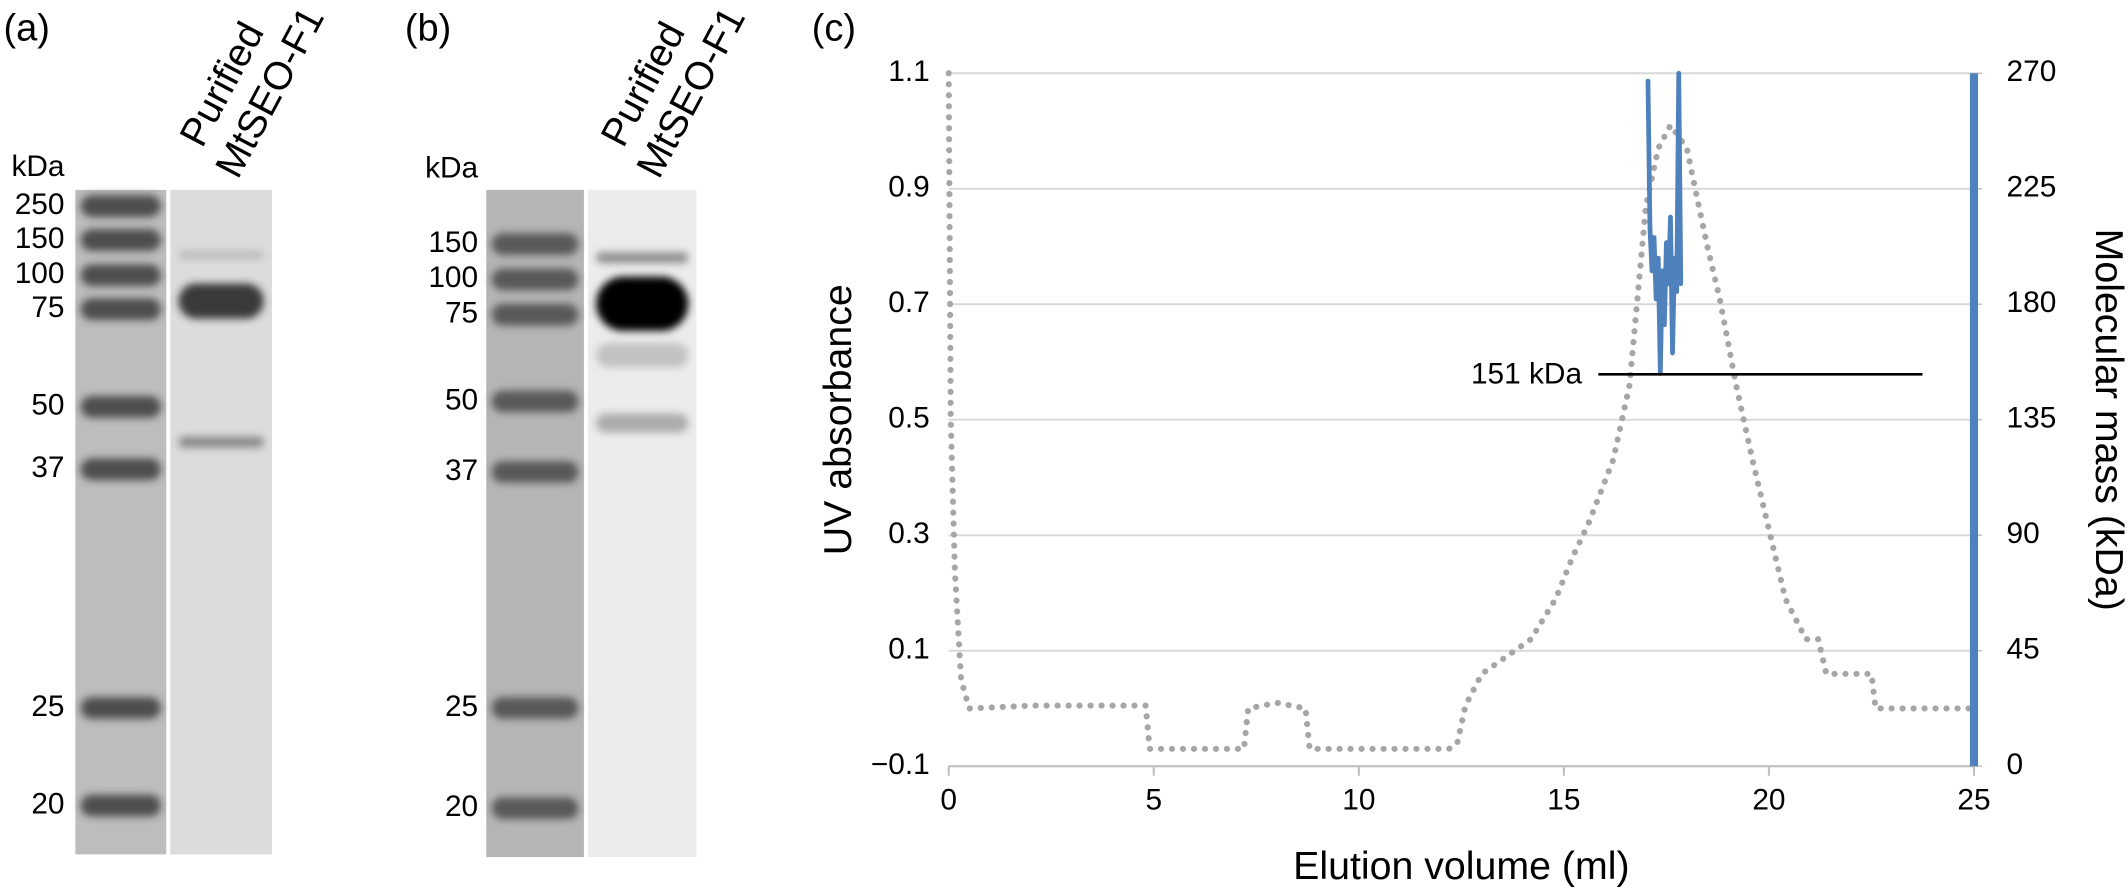  I want to click on y2-tick-label: 225, so click(2032, 187).